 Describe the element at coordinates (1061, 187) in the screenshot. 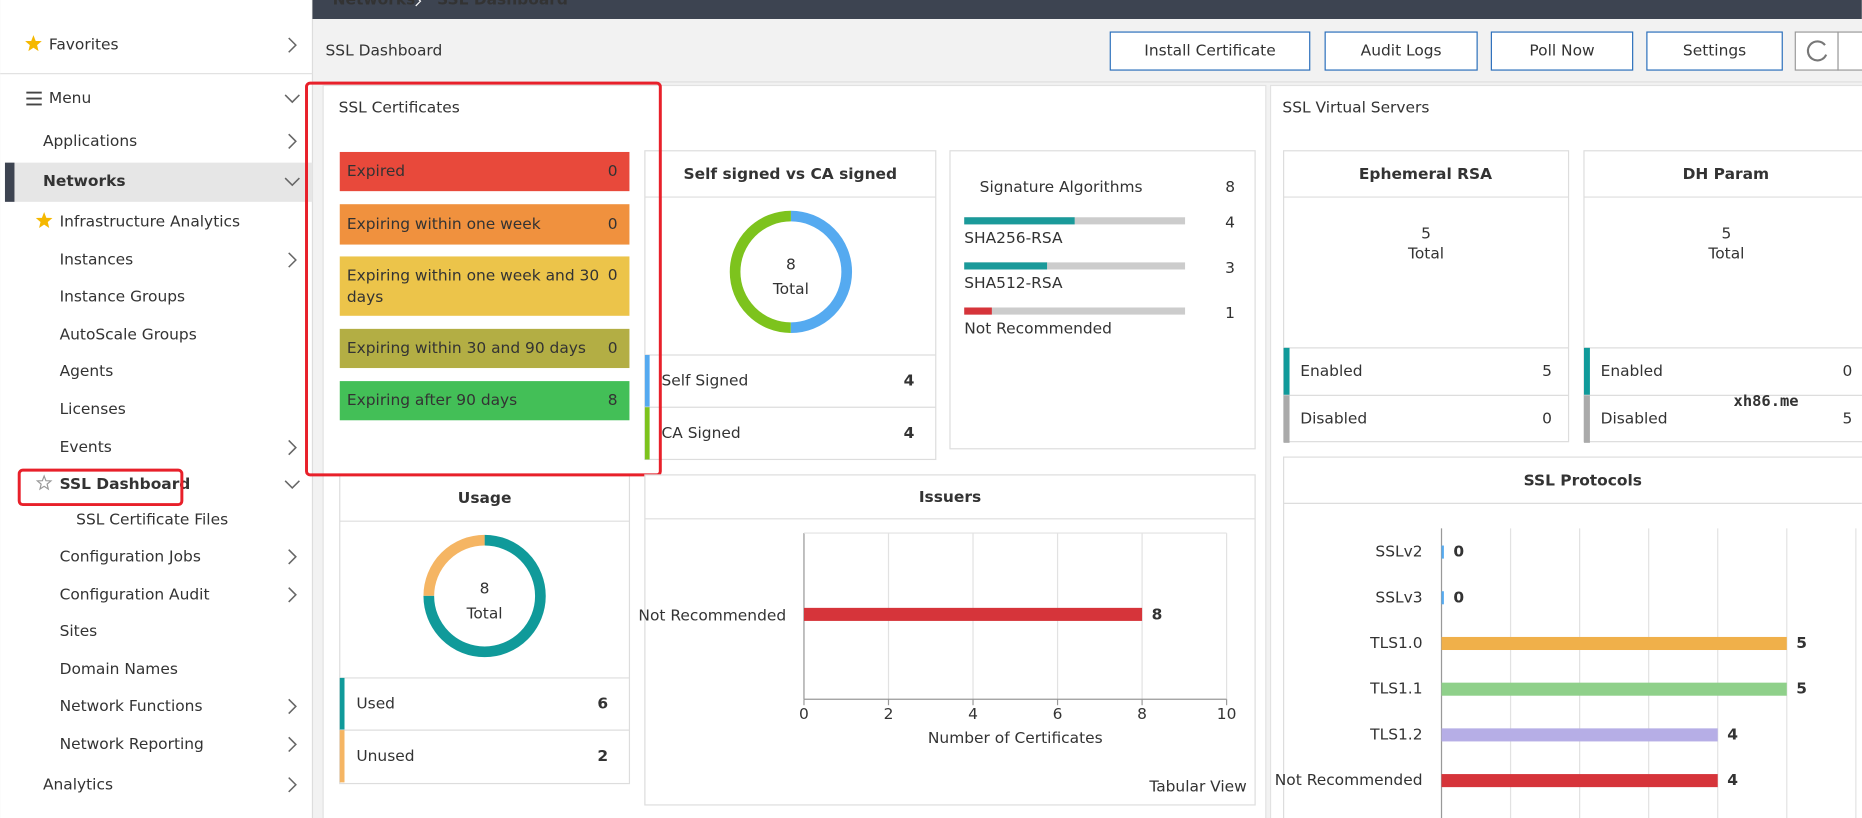

I see `card-title: Signature Algorithms` at that location.